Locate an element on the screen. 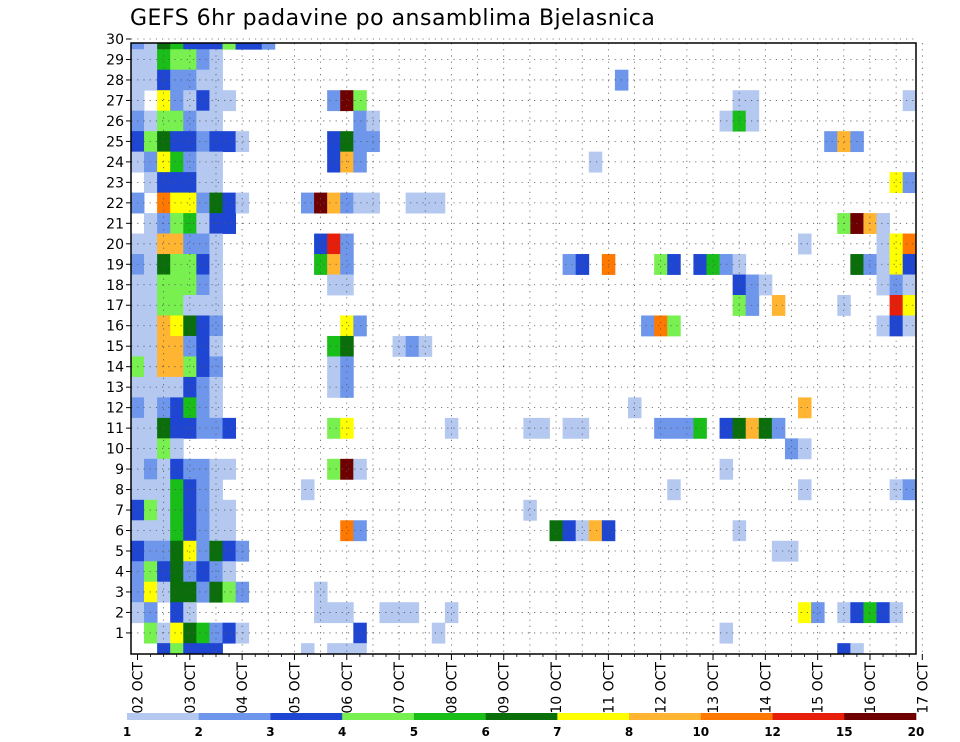 The height and width of the screenshot is (742, 960). y-tick-label: 7 is located at coordinates (119, 511).